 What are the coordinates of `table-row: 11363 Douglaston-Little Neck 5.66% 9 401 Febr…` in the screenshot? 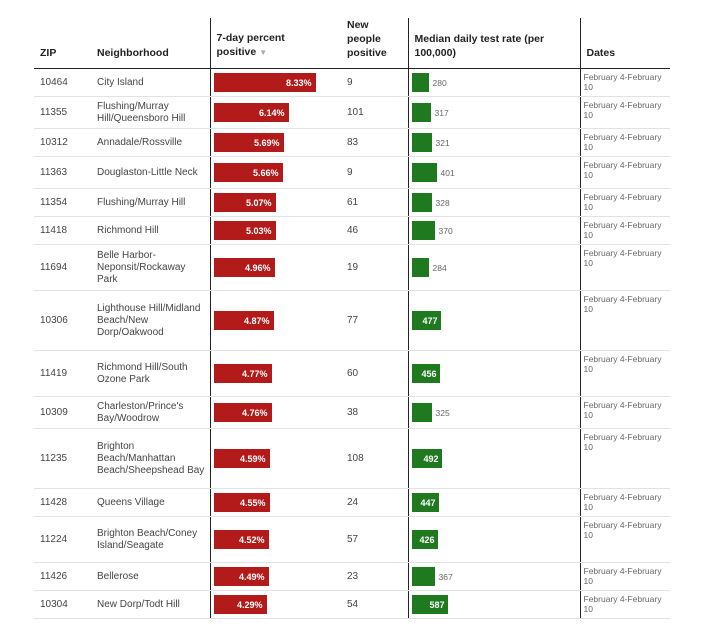 It's located at (352, 172).